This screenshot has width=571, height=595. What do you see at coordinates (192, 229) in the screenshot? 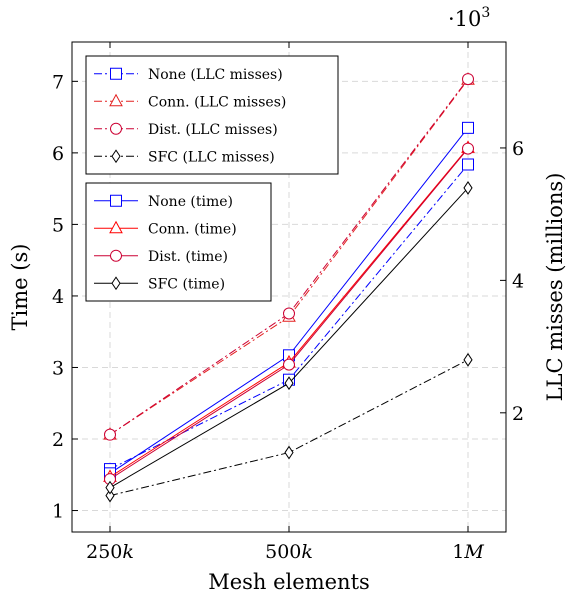
I see `legend-time-label: Conn. (time)` at bounding box center [192, 229].